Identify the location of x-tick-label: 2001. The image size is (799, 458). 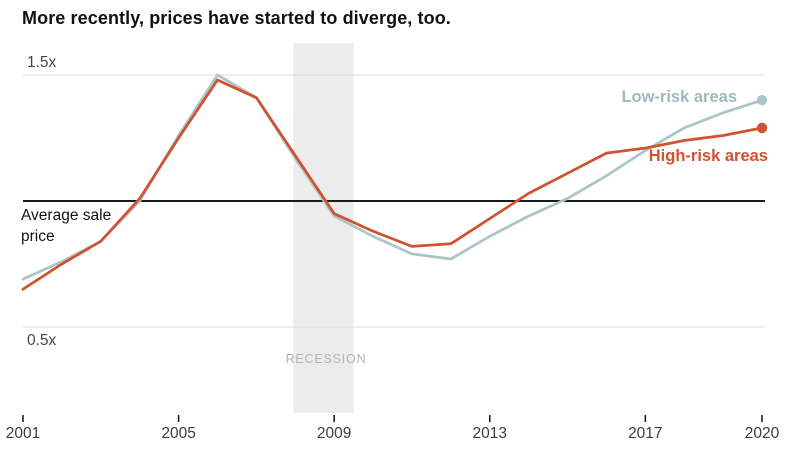
(23, 433).